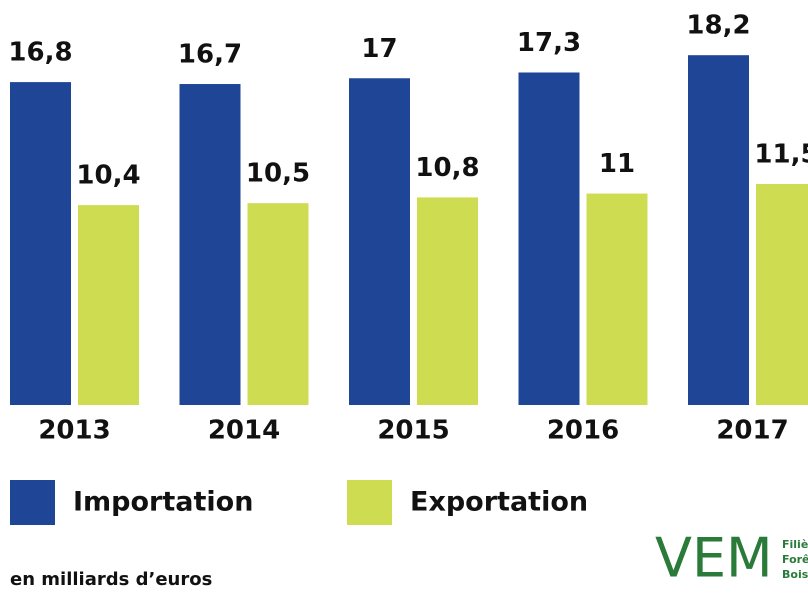 This screenshot has width=808, height=594. I want to click on value-label: 11,5, so click(781, 154).